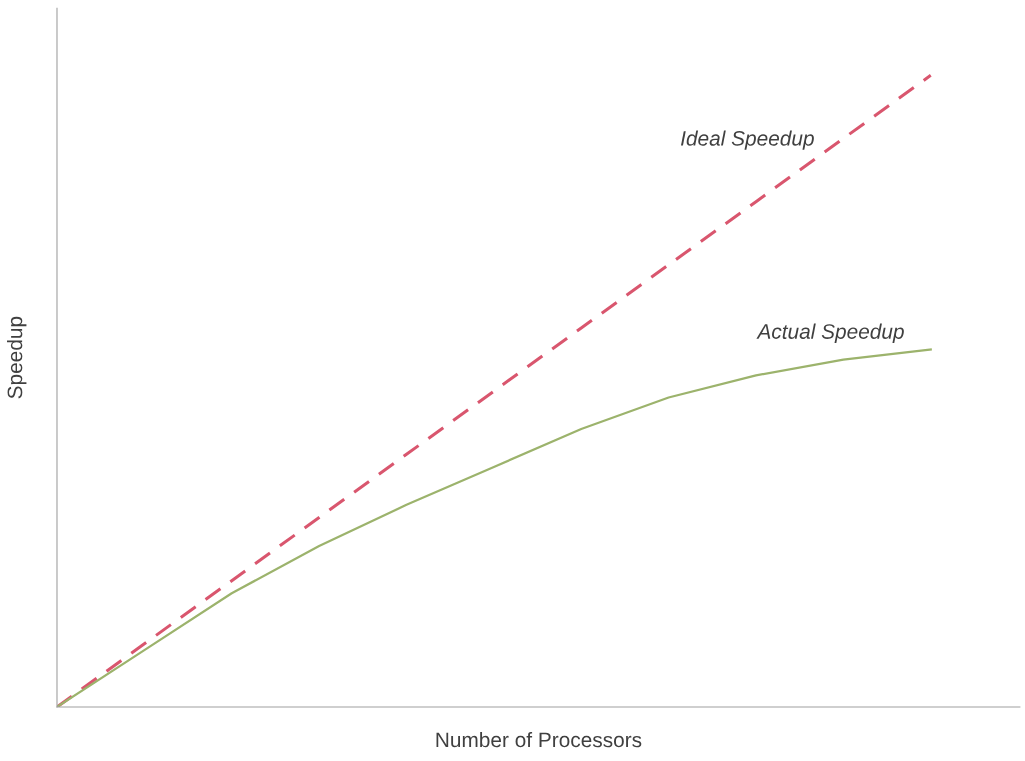  I want to click on y-axis-title: Speedup, so click(17, 357).